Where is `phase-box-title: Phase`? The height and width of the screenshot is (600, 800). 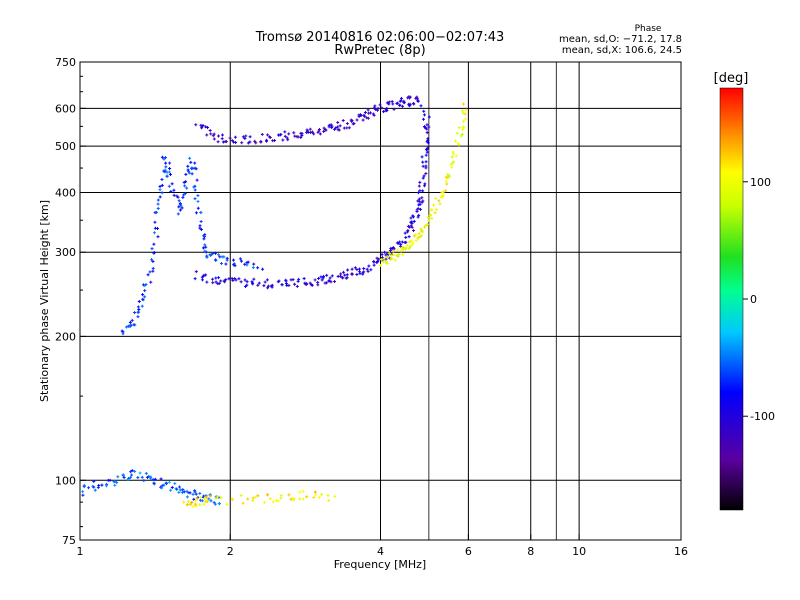 phase-box-title: Phase is located at coordinates (648, 29).